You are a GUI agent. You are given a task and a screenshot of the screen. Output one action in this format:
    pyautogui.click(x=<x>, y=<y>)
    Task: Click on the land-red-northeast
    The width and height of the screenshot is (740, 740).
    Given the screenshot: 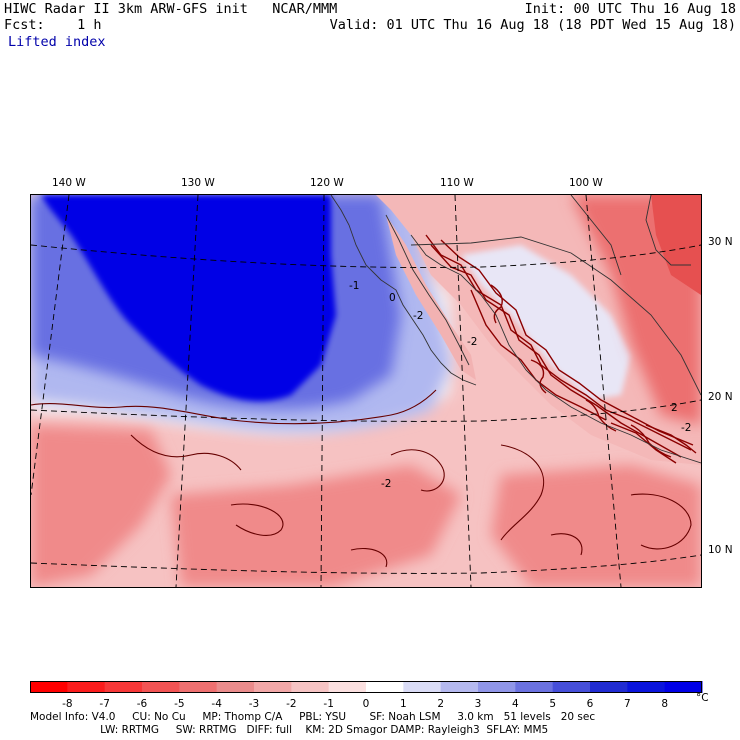 What is the action you would take?
    pyautogui.click(x=676, y=245)
    